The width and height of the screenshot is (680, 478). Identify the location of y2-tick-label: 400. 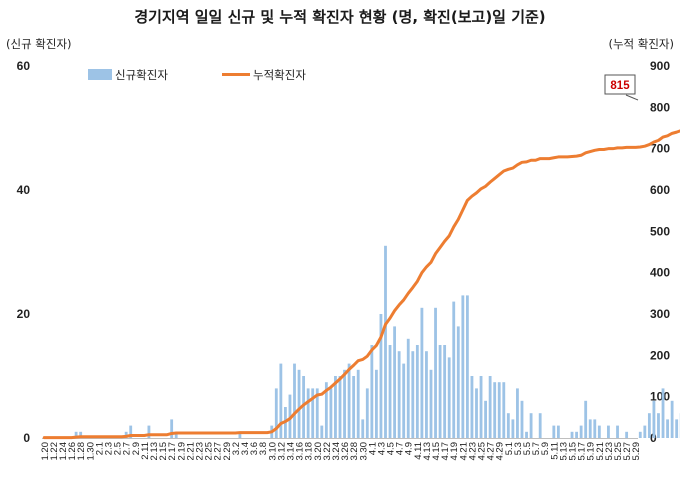
(660, 273).